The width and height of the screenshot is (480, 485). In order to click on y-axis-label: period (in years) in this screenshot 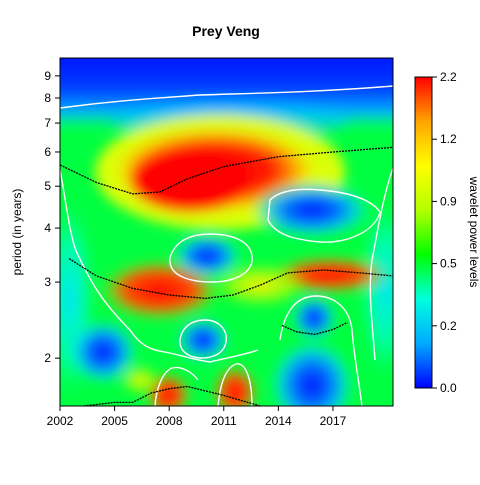, I will do `click(17, 232)`.